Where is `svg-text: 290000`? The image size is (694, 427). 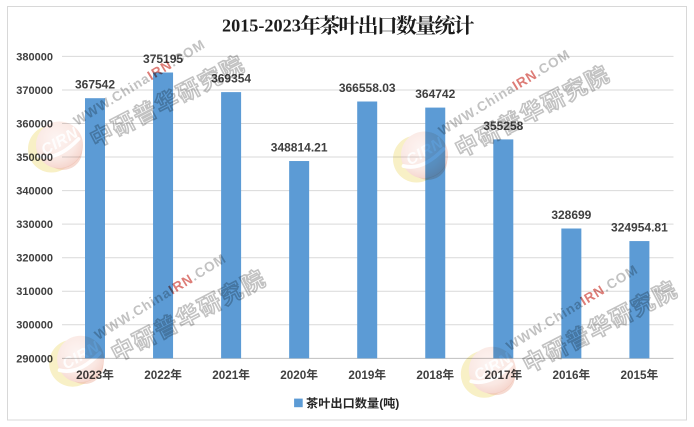
svg-text: 290000 is located at coordinates (34, 359).